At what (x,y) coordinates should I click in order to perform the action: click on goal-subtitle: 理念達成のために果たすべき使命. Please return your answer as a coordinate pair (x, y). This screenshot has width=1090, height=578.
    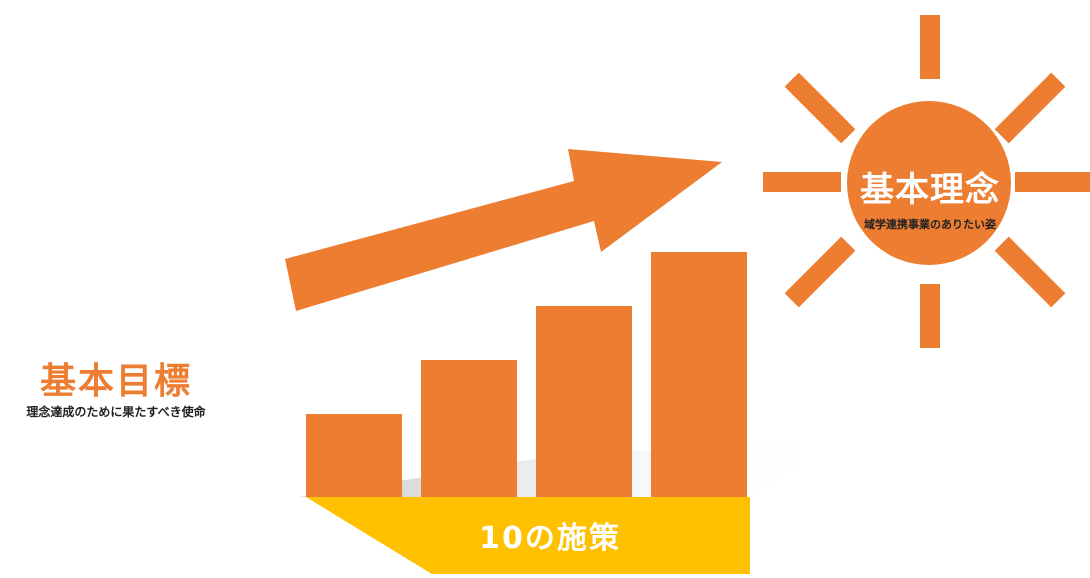
    Looking at the image, I should click on (116, 412).